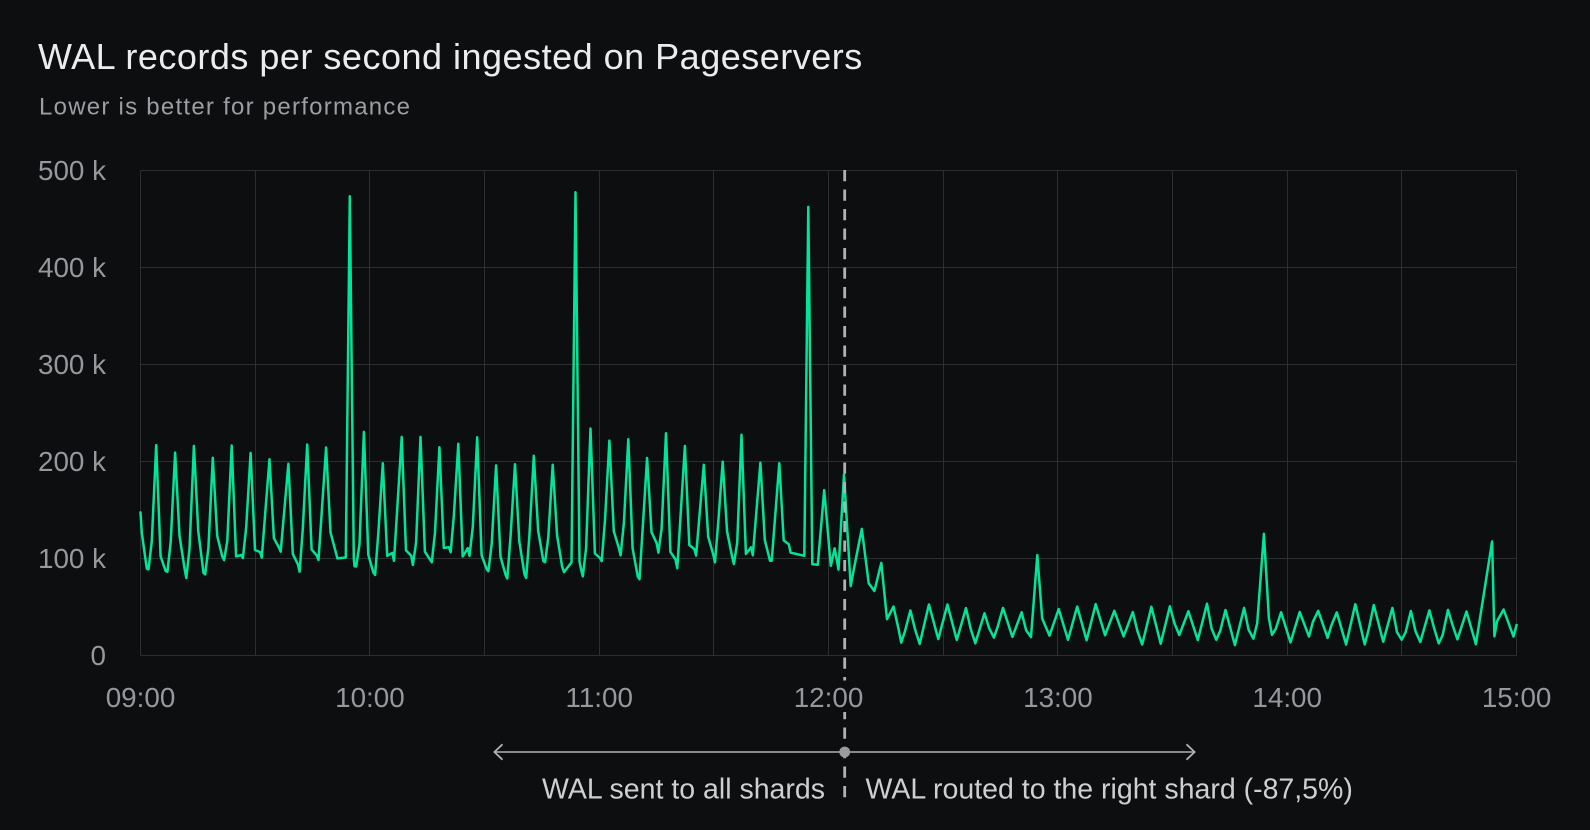  What do you see at coordinates (141, 697) in the screenshot?
I see `svg-text: 09:00` at bounding box center [141, 697].